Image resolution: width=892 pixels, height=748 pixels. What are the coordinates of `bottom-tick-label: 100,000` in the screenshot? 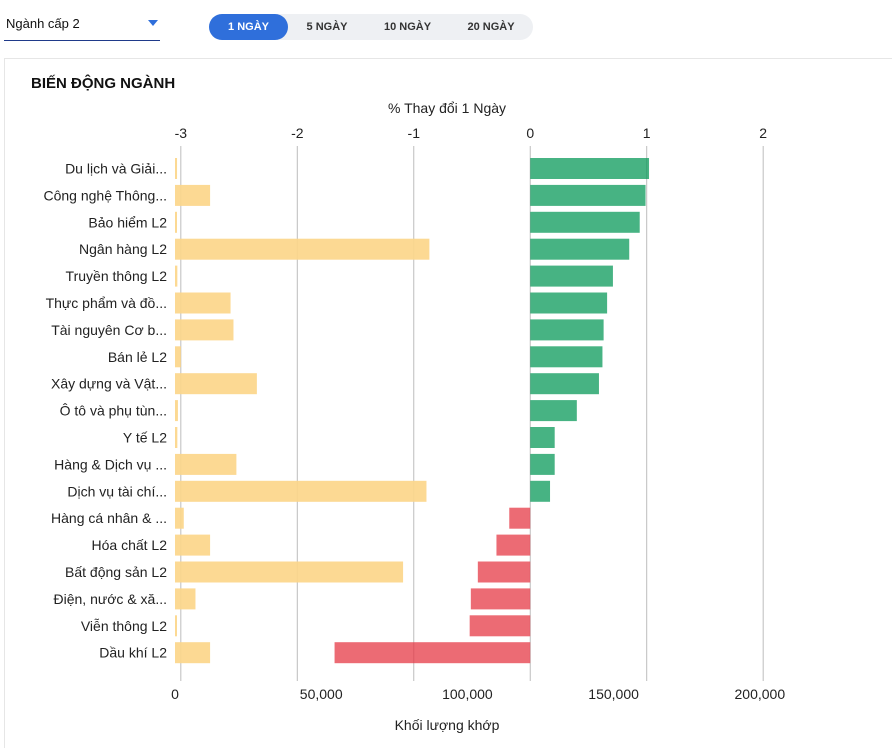 It's located at (467, 694).